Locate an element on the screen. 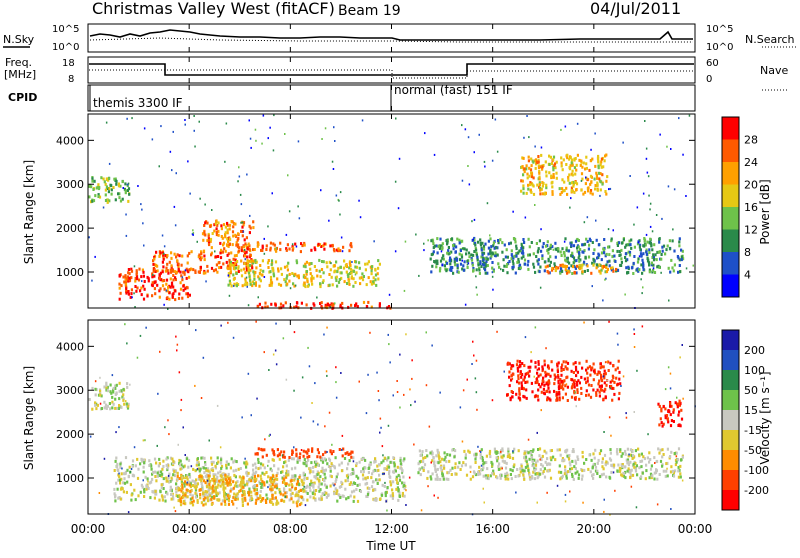  power-pixel-r6 is located at coordinates (306, 305).